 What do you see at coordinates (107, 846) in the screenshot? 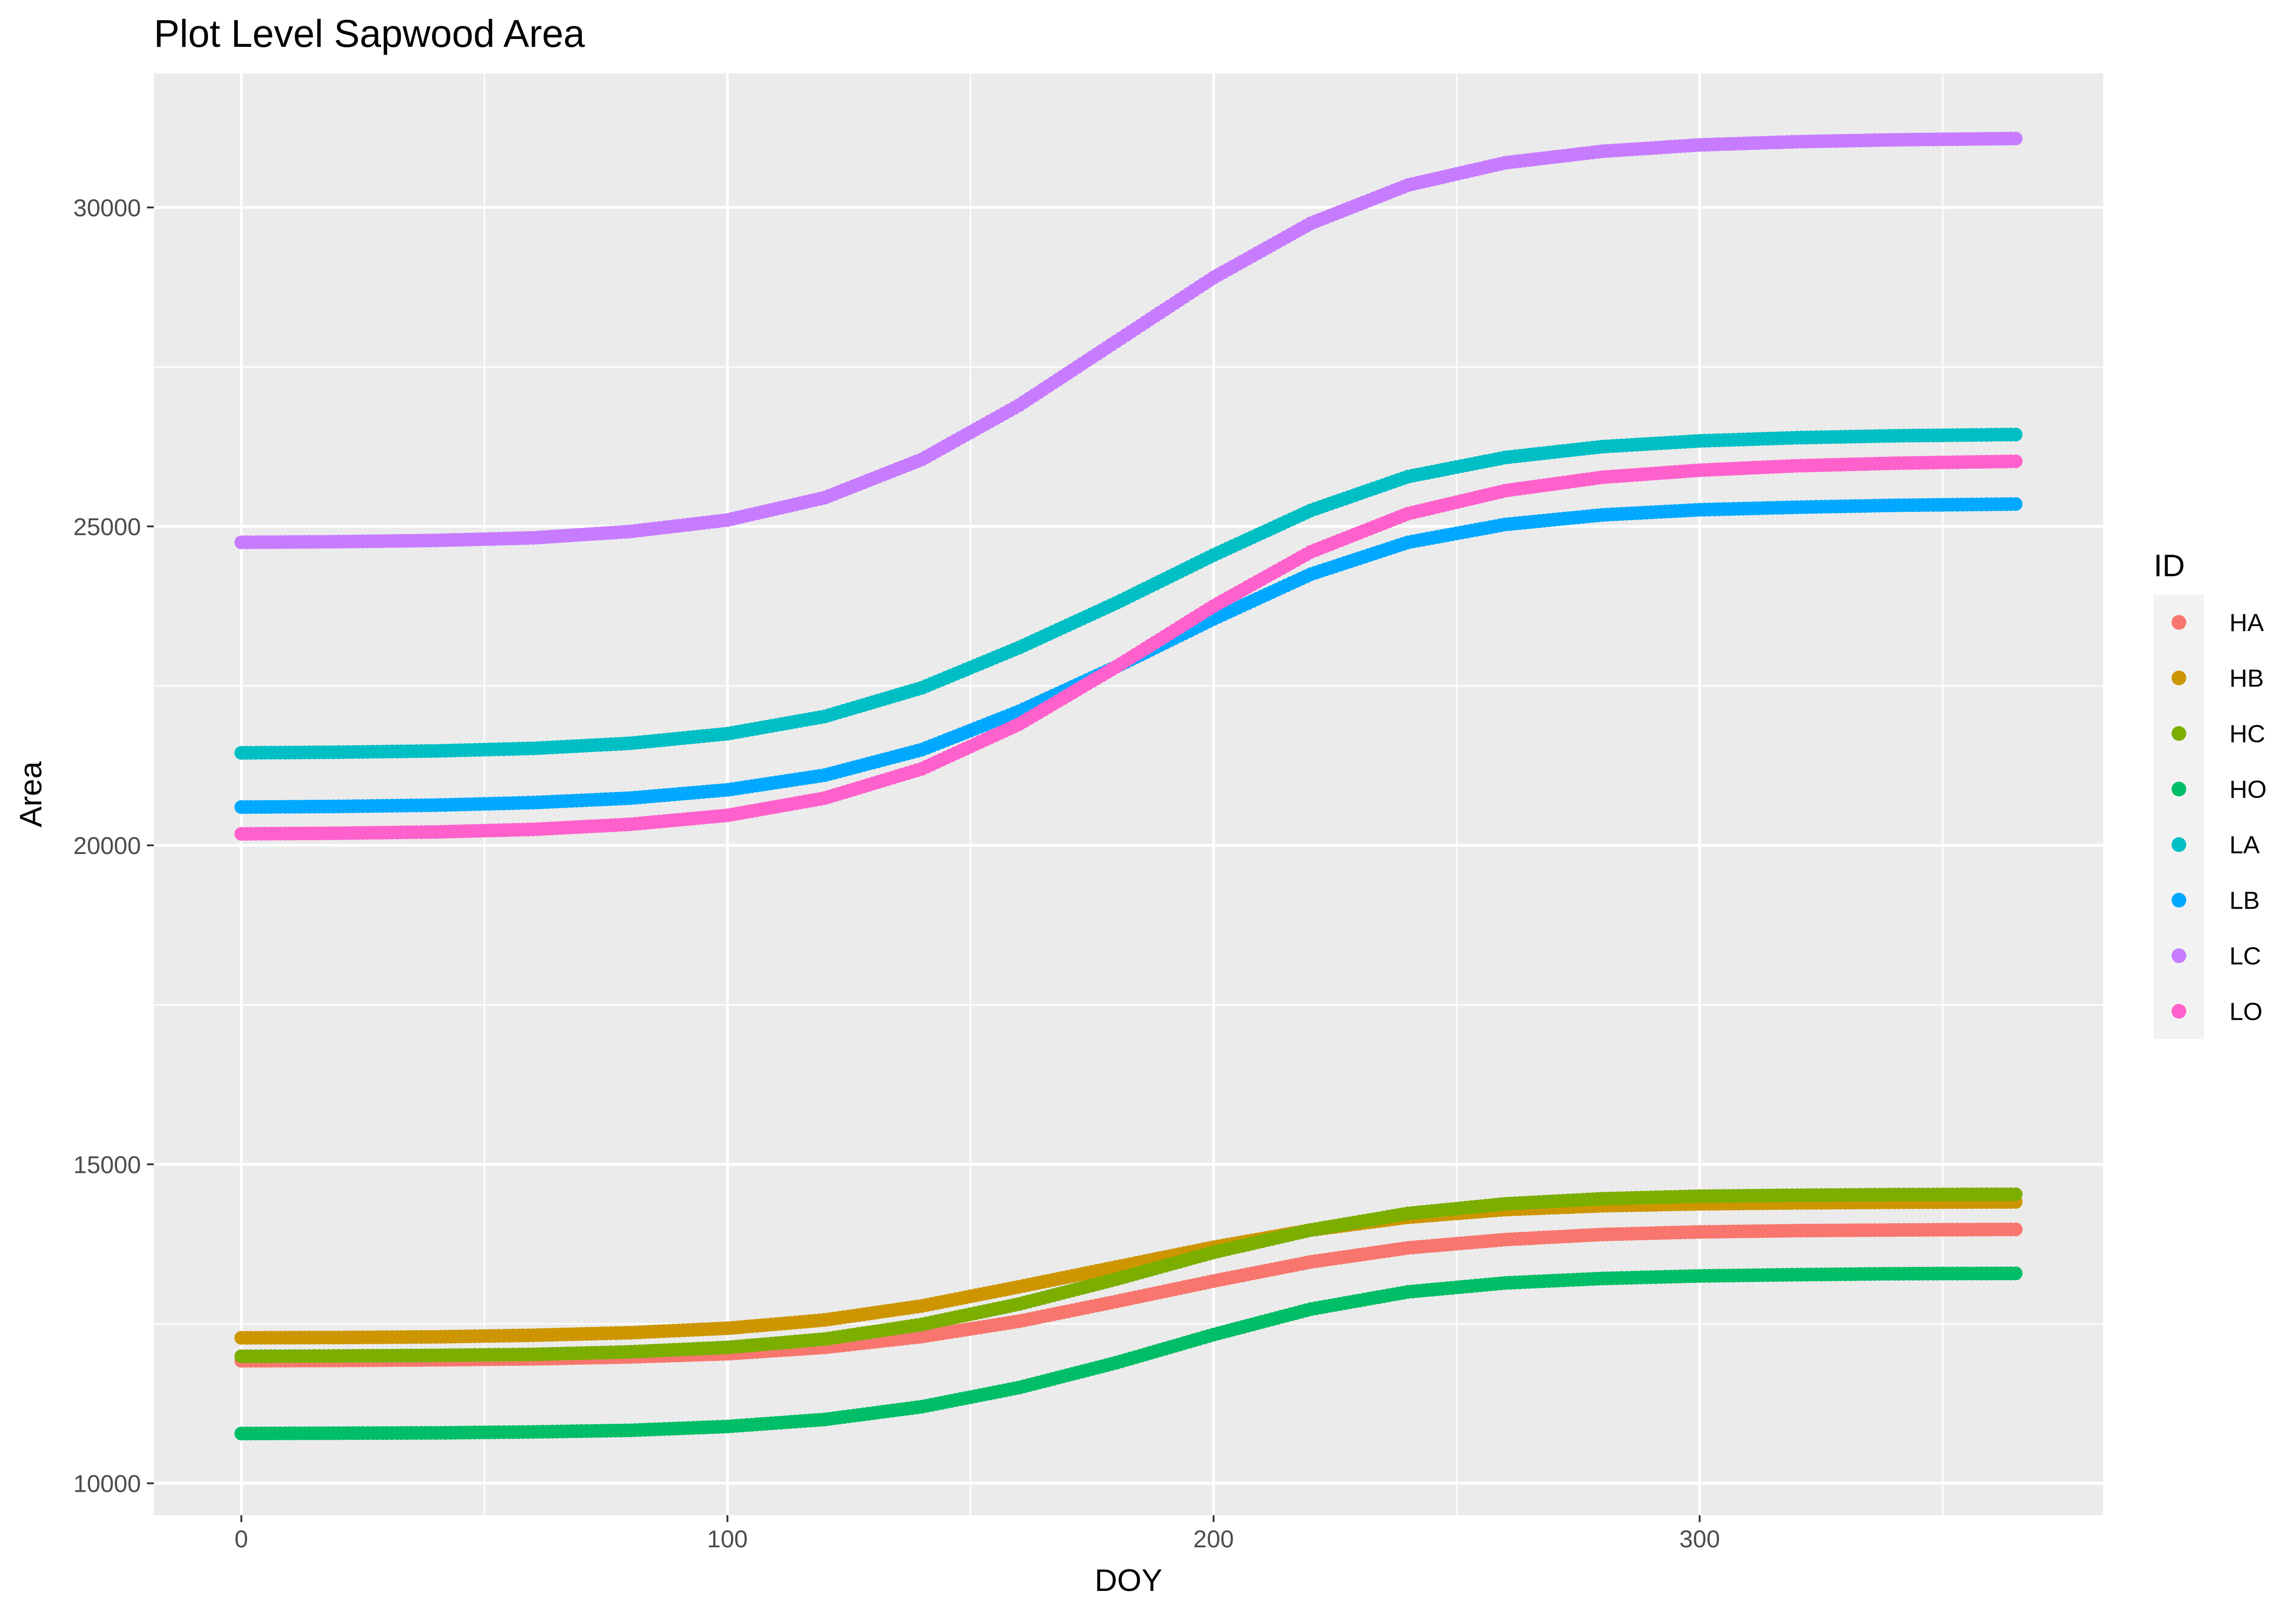
I see `y-tick-label: 20000` at bounding box center [107, 846].